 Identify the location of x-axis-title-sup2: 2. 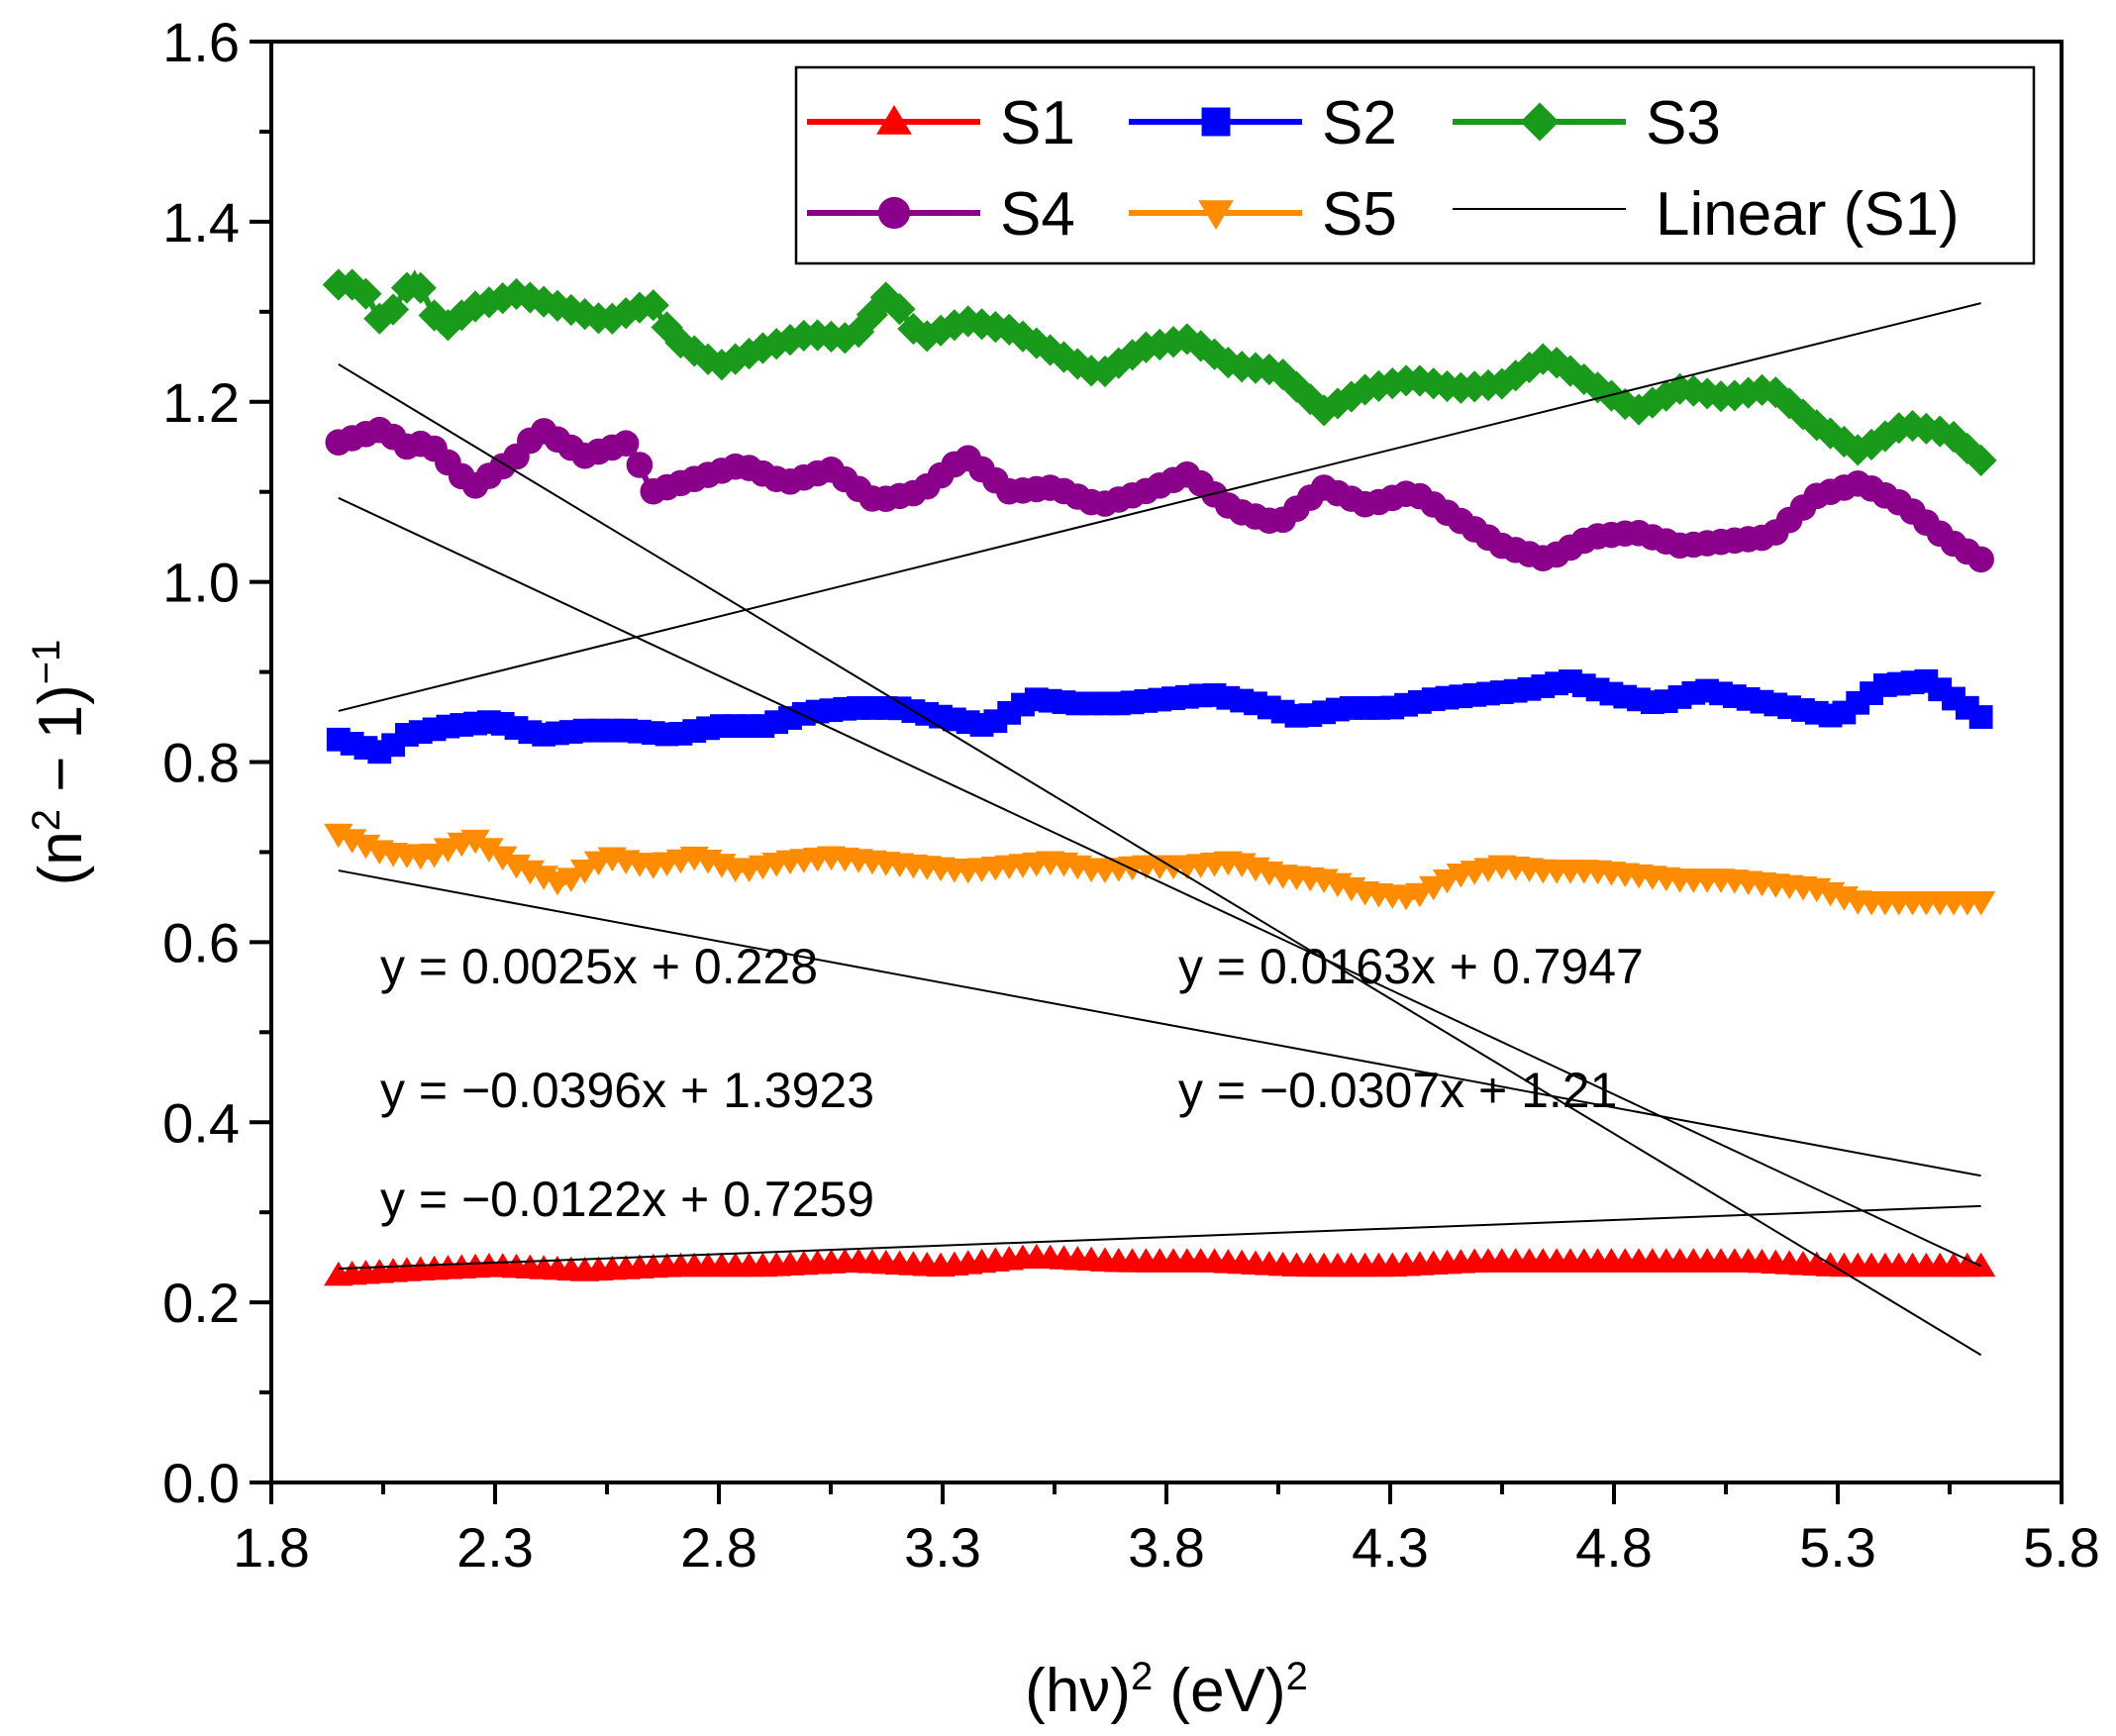
(1297, 1676).